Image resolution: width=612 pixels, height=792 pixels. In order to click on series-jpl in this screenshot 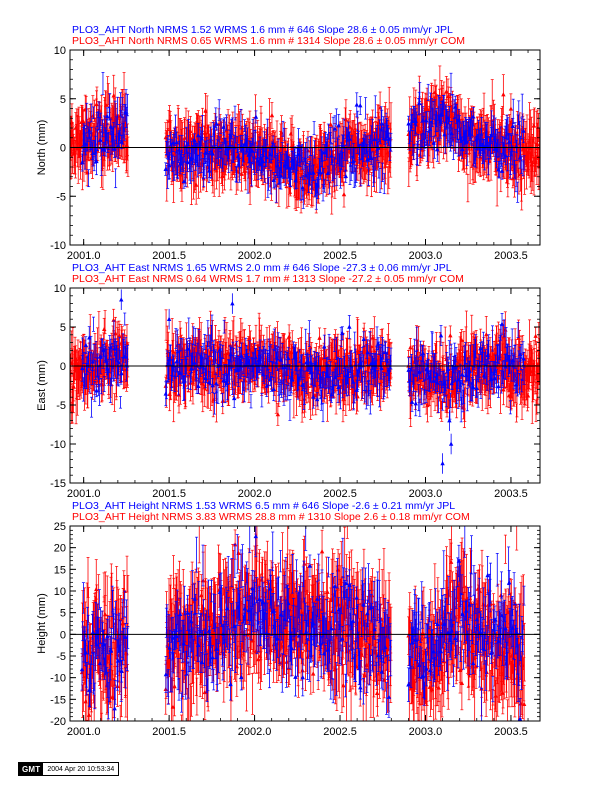, I will do `click(303, 140)`.